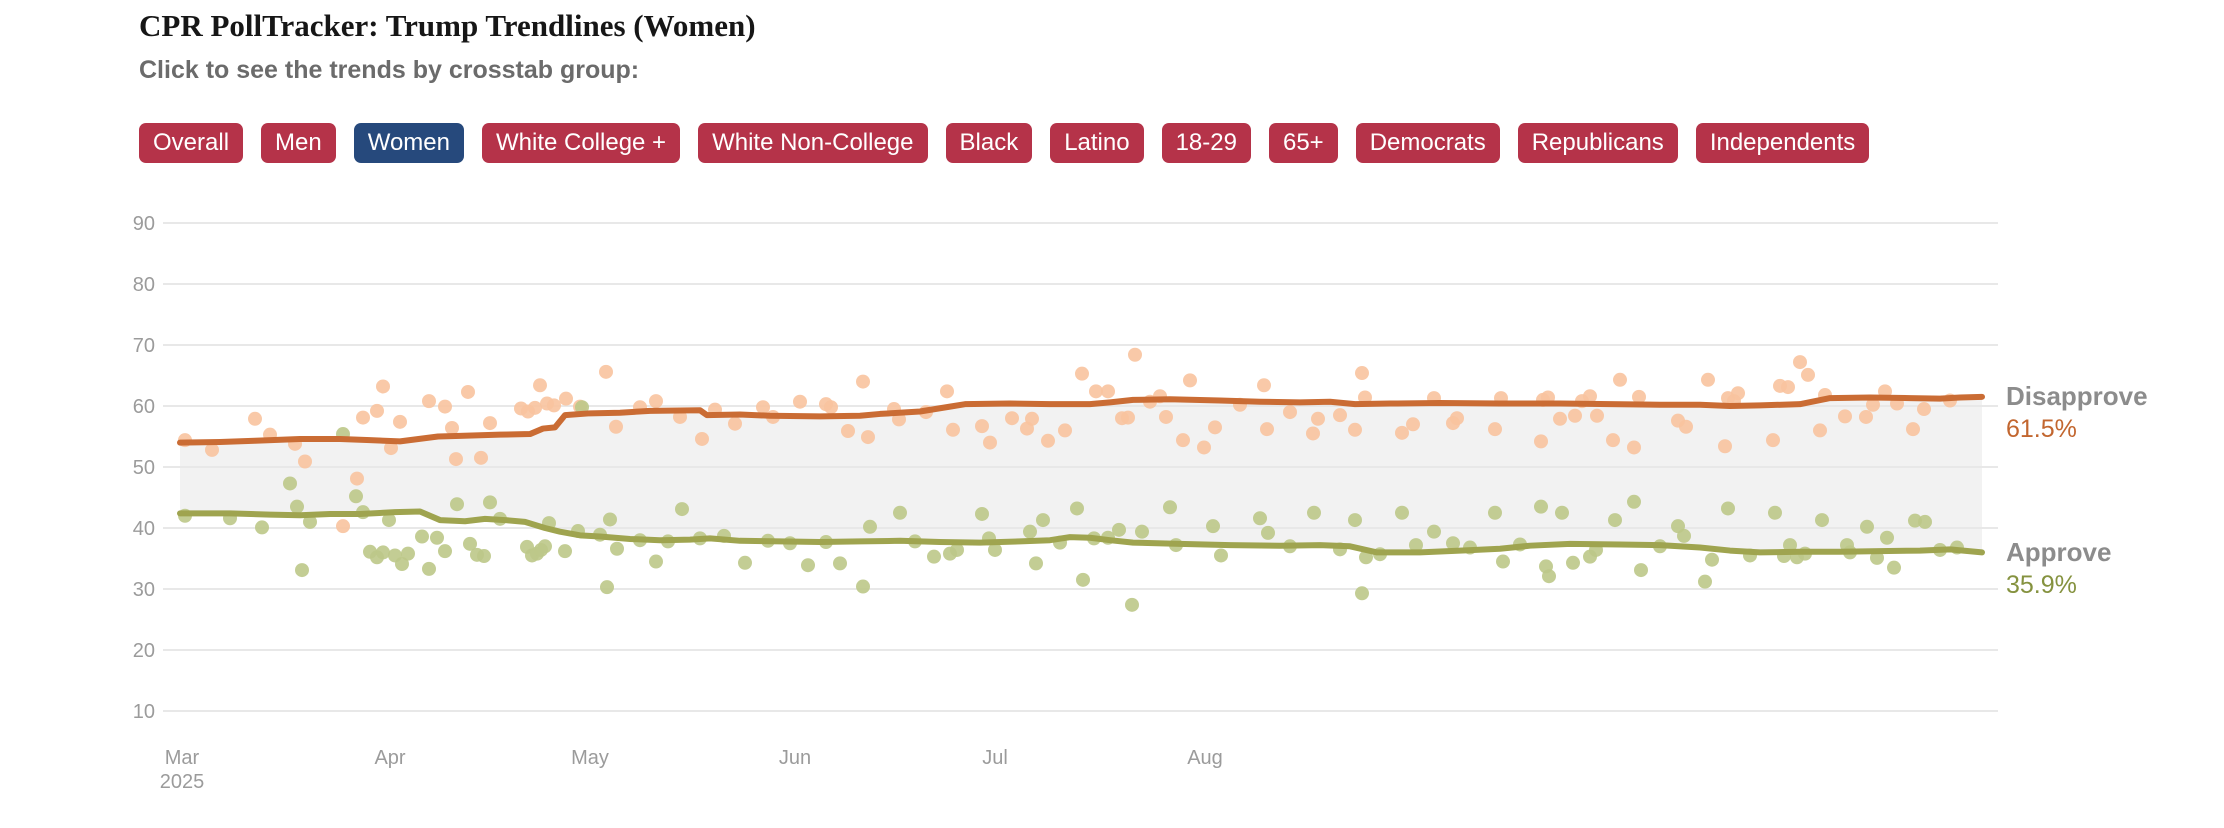 This screenshot has width=2224, height=828. What do you see at coordinates (1427, 143) in the screenshot?
I see `crosstab-button-democrats: Democrats` at bounding box center [1427, 143].